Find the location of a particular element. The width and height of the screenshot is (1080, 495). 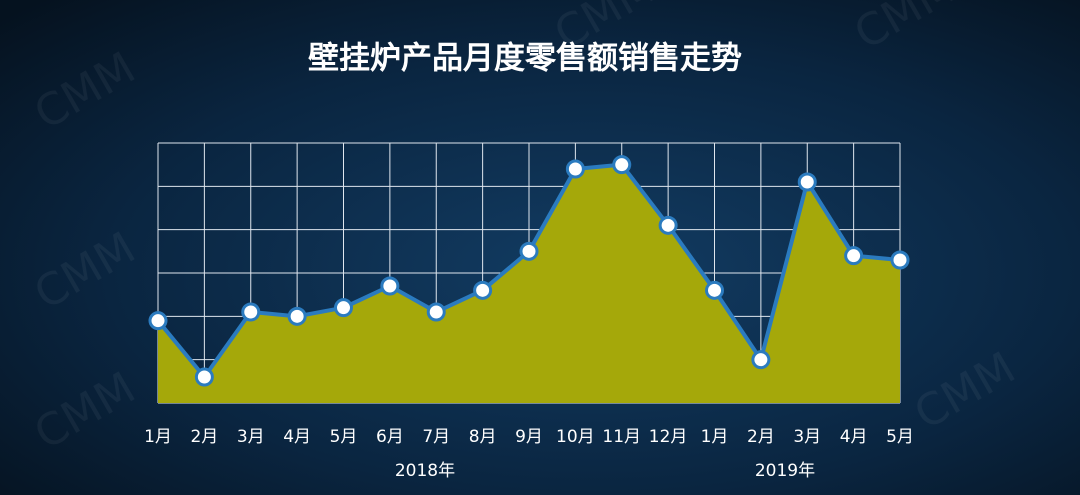

x-tick-label: 10月 is located at coordinates (575, 437).